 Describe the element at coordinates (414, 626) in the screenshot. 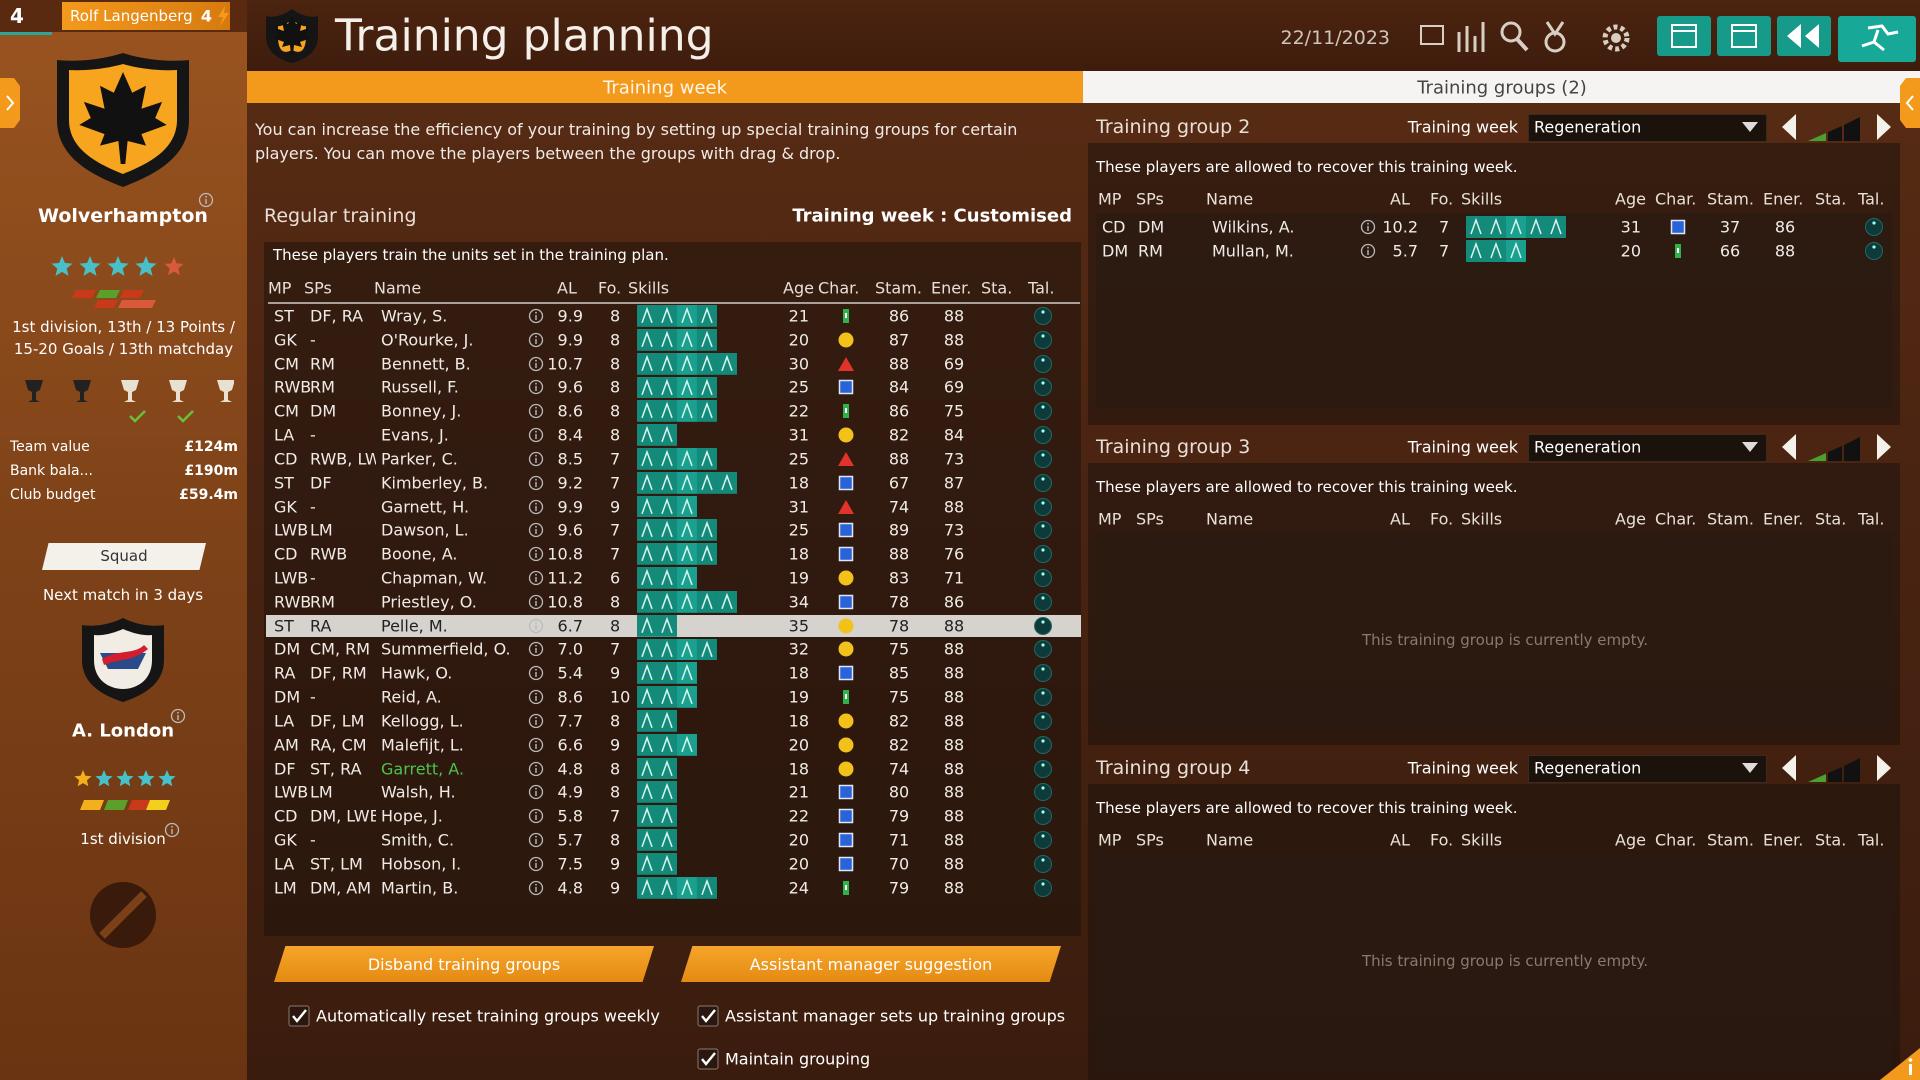

I see `cell-name: Pelle, M.` at that location.